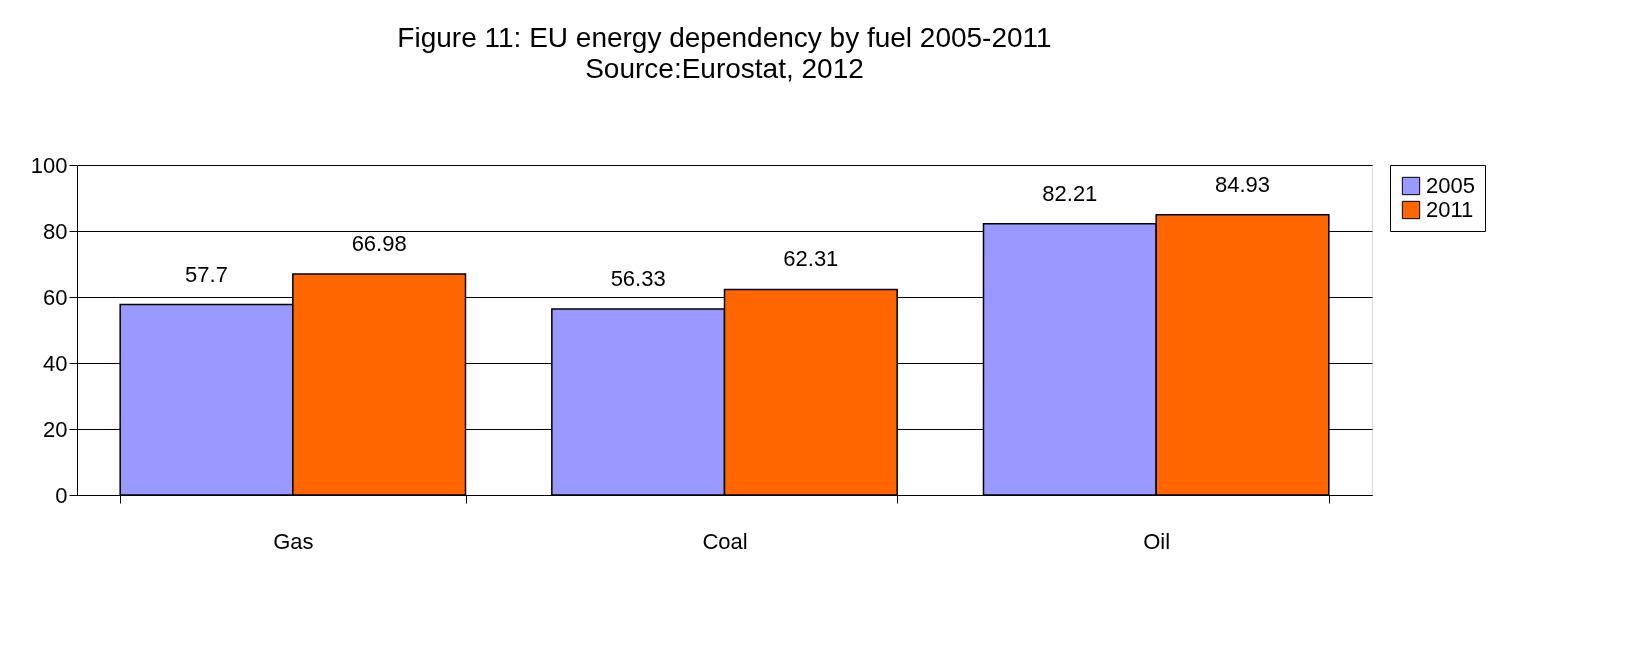 The height and width of the screenshot is (663, 1642). Describe the element at coordinates (638, 279) in the screenshot. I see `data-label: 56.33` at that location.